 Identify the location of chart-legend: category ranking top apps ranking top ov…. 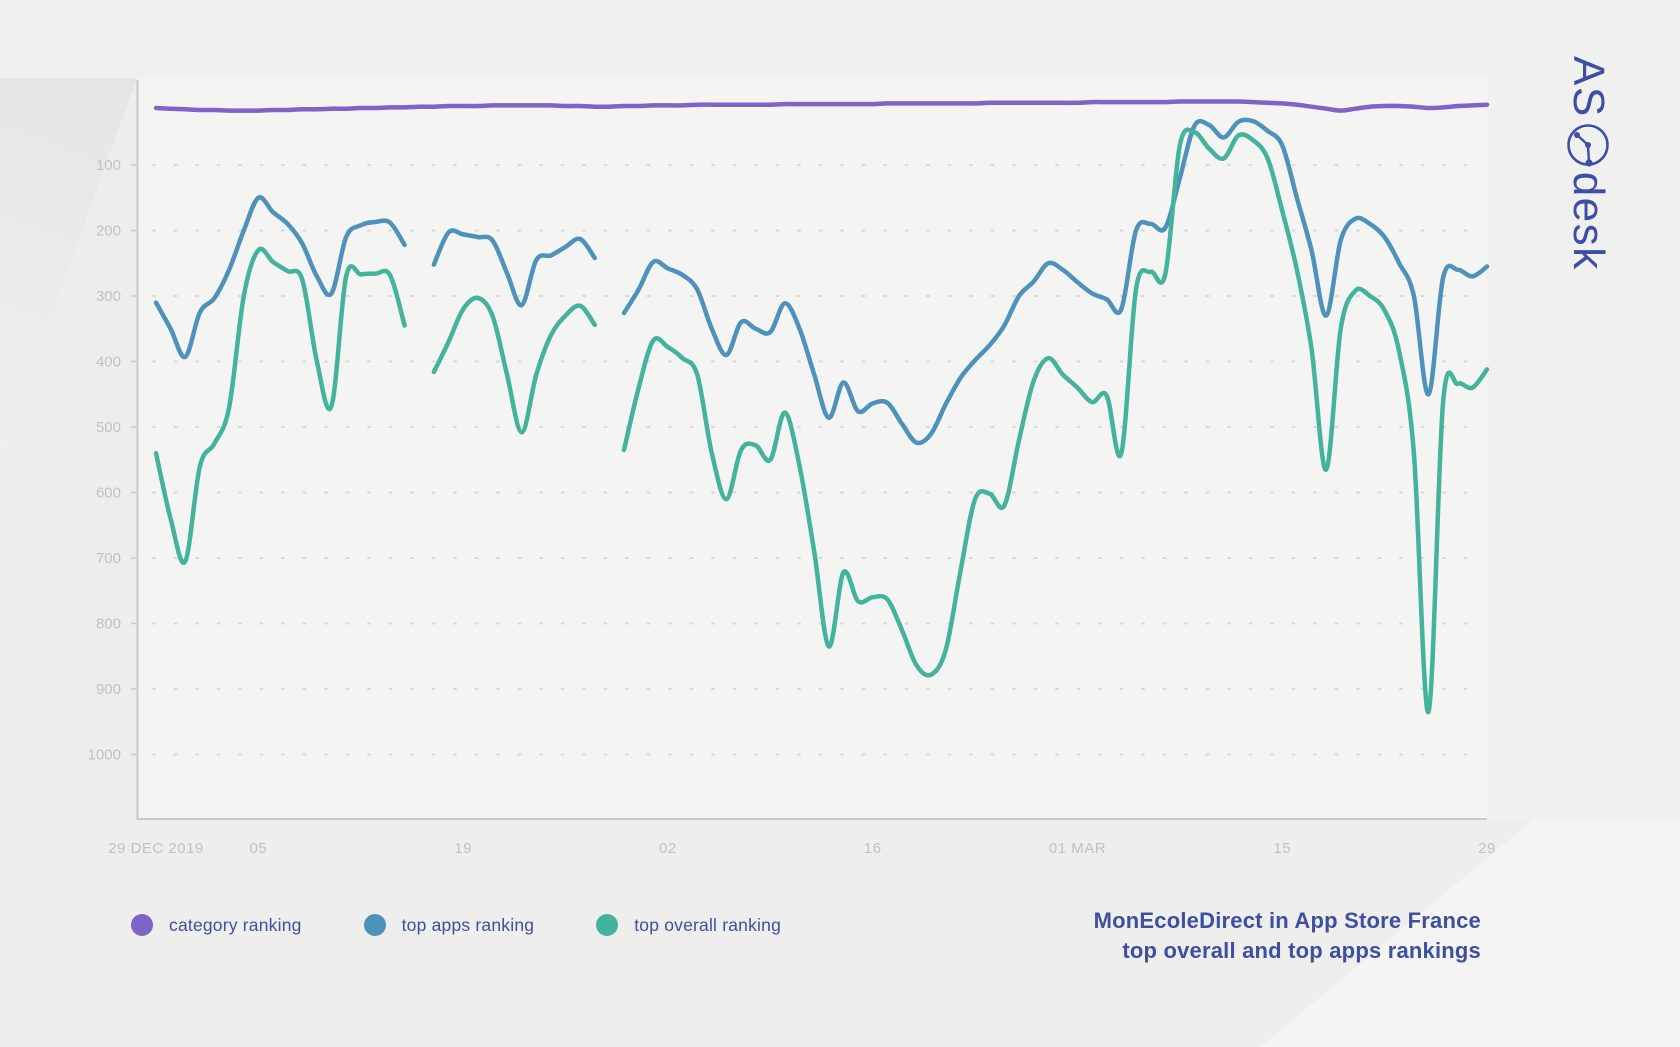
(456, 925).